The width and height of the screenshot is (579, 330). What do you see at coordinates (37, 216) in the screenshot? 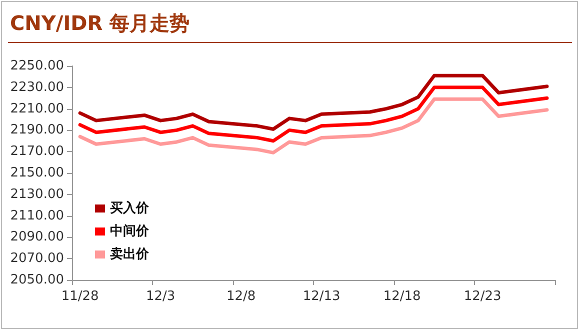
I see `y-tick-label: 2110.00` at bounding box center [37, 216].